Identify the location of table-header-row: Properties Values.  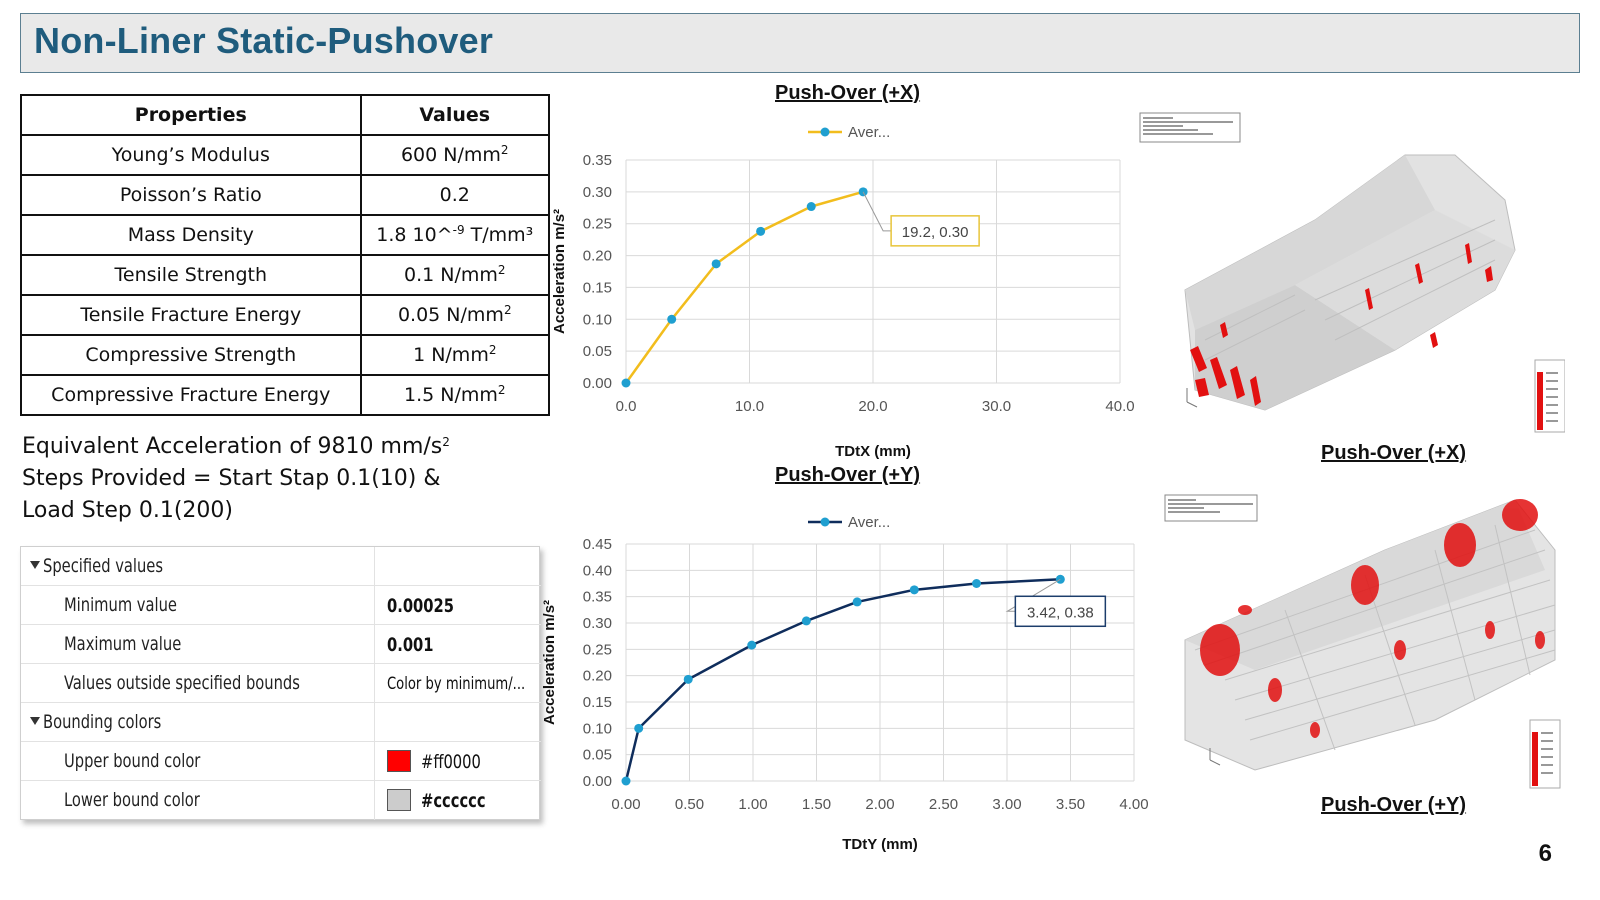
(285, 115).